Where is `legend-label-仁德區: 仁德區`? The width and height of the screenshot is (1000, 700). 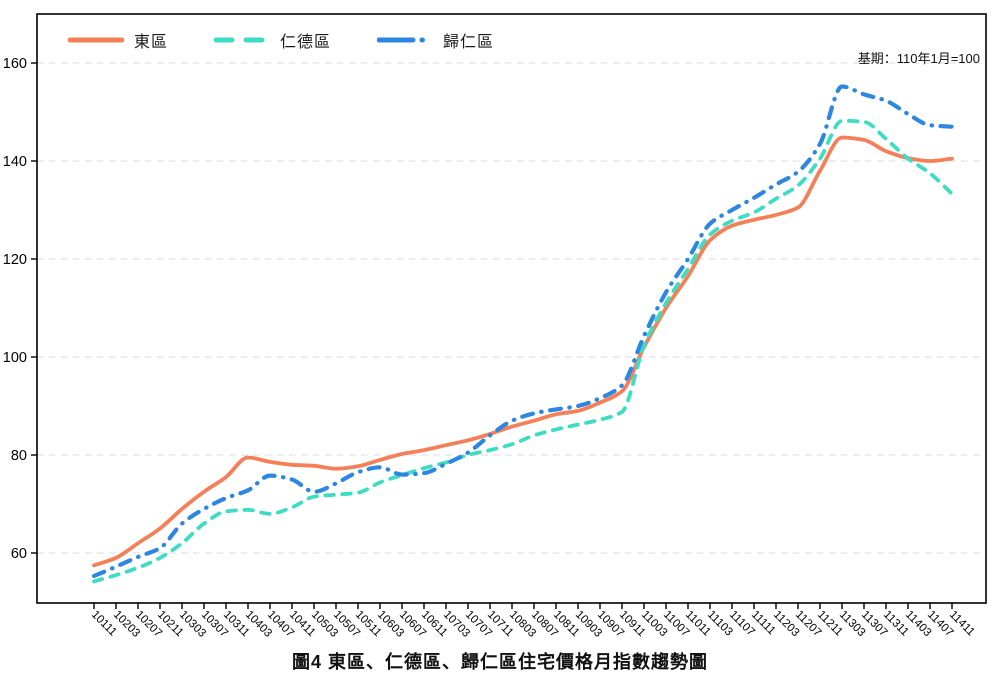
legend-label-仁德區: 仁德區 is located at coordinates (306, 42).